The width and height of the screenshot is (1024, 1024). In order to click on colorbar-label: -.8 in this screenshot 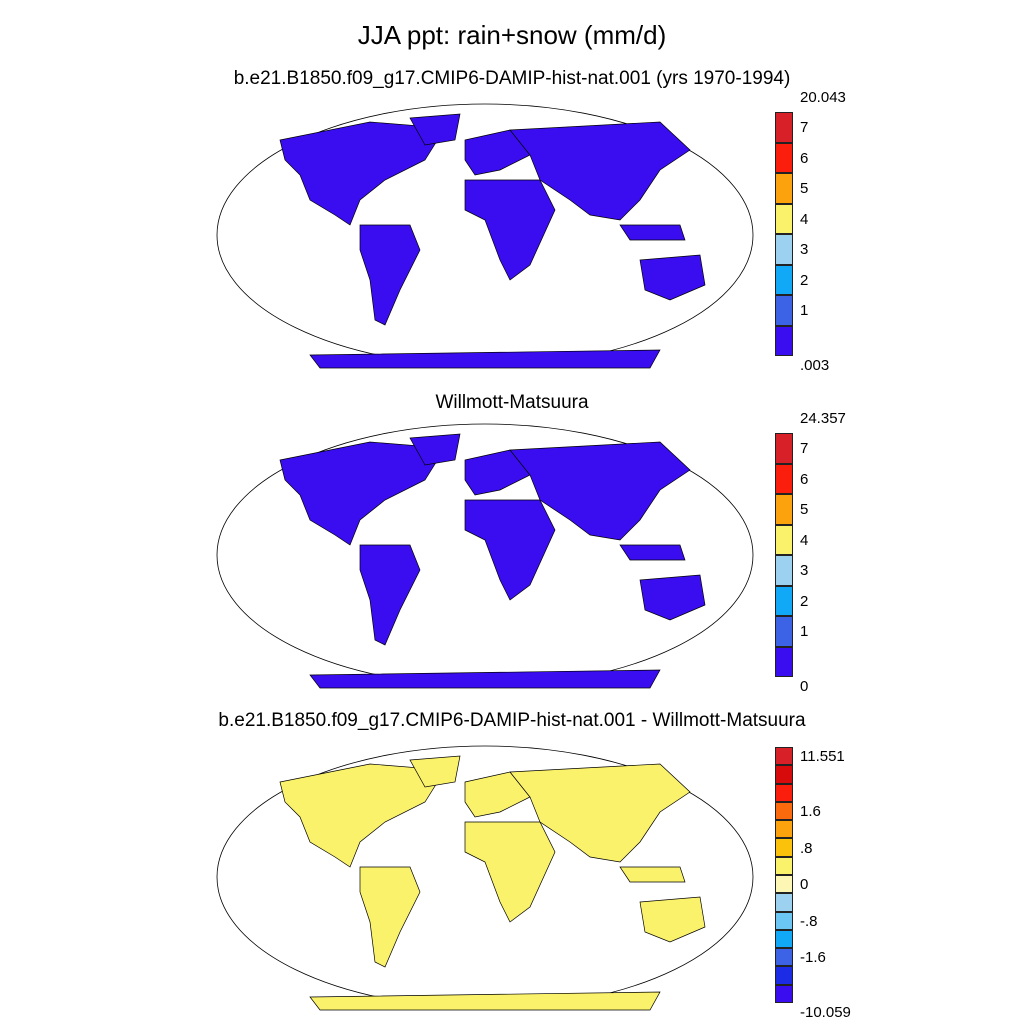, I will do `click(809, 921)`.